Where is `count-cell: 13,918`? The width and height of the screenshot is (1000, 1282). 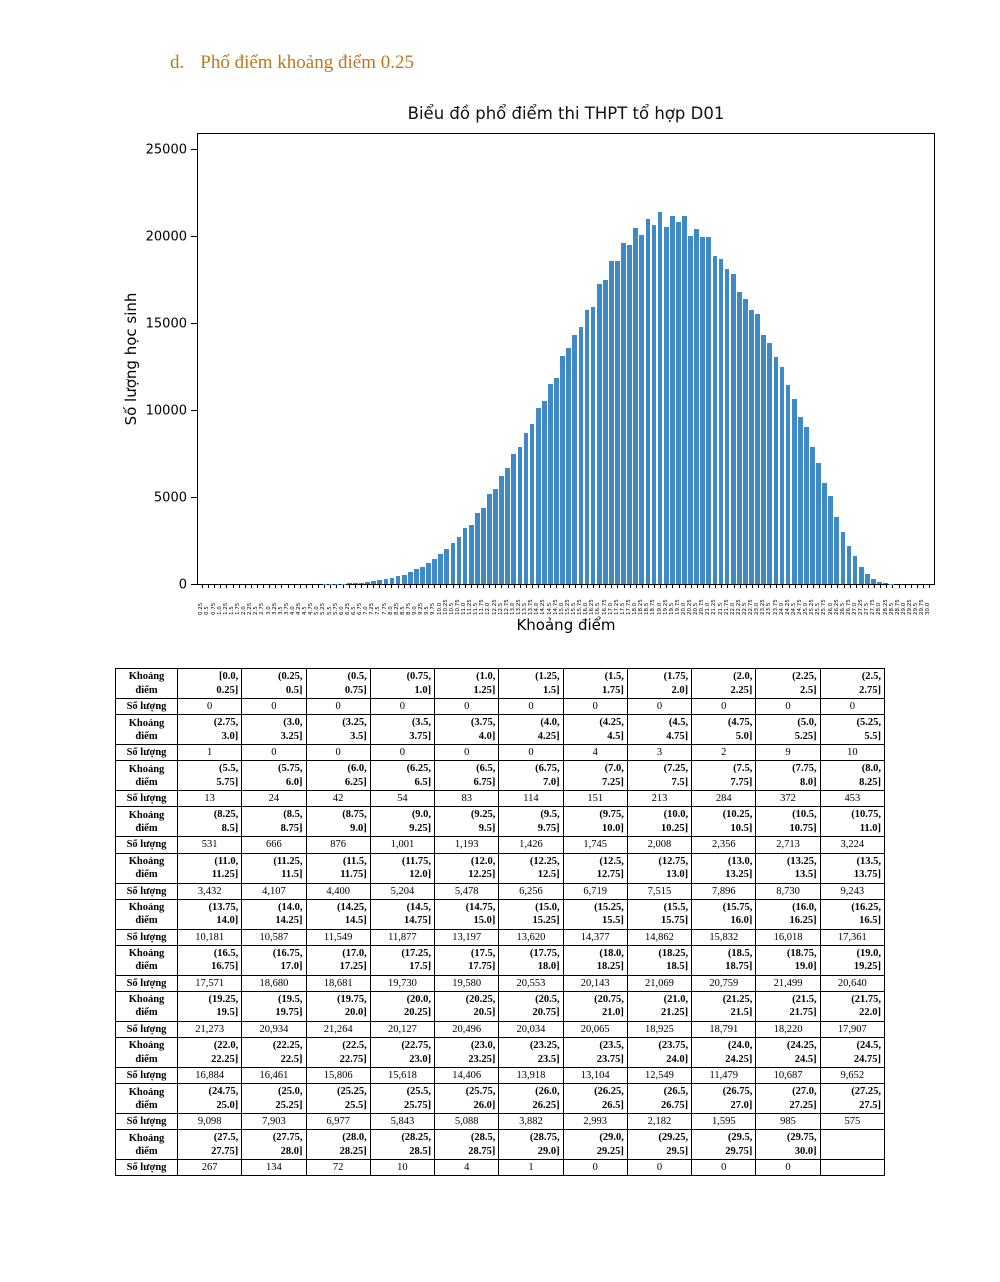 count-cell: 13,918 is located at coordinates (531, 1076).